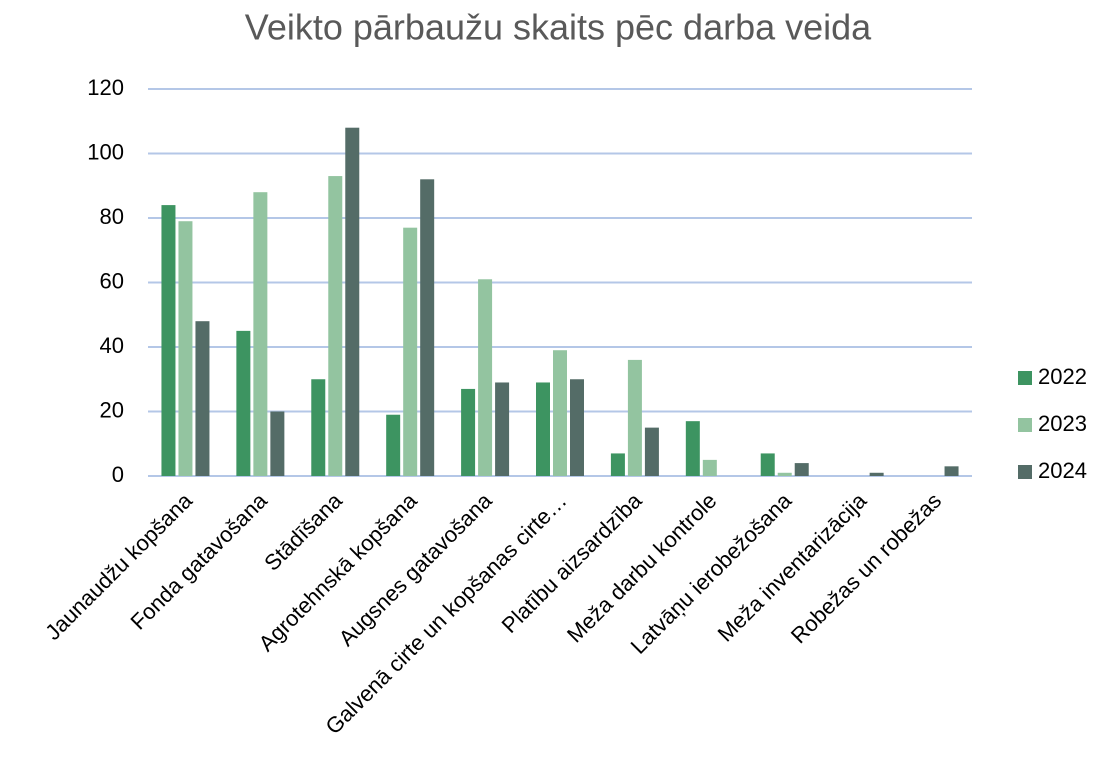  I want to click on x-tick-label: Robežas un robežas, so click(866, 568).